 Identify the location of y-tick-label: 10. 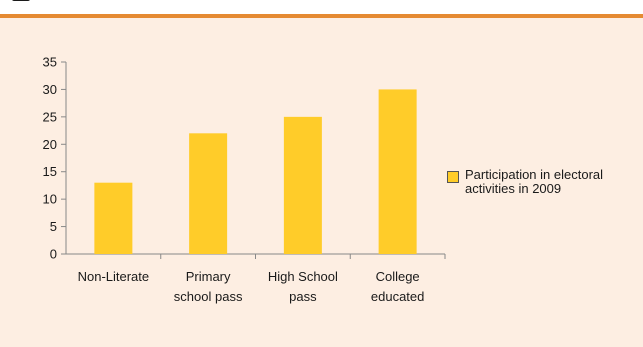
(50, 199).